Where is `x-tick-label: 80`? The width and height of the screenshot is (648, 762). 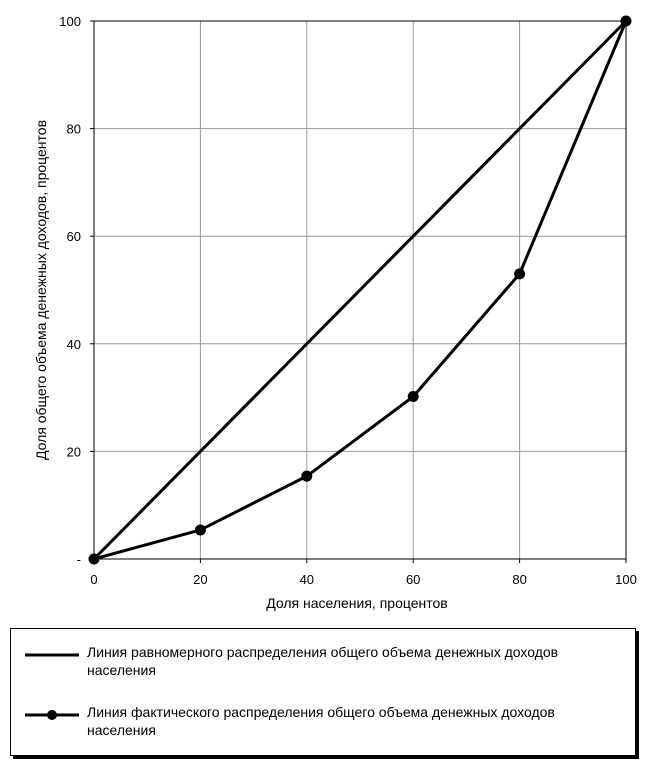
x-tick-label: 80 is located at coordinates (519, 579).